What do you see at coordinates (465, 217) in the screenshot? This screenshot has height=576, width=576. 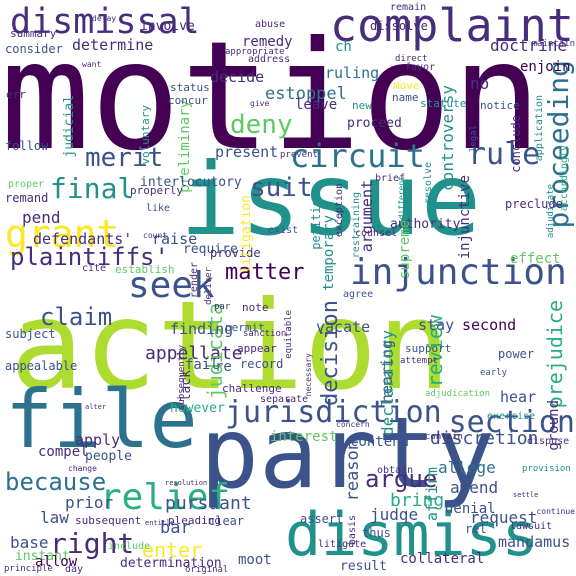 I see `word-injunctive: injunctive` at bounding box center [465, 217].